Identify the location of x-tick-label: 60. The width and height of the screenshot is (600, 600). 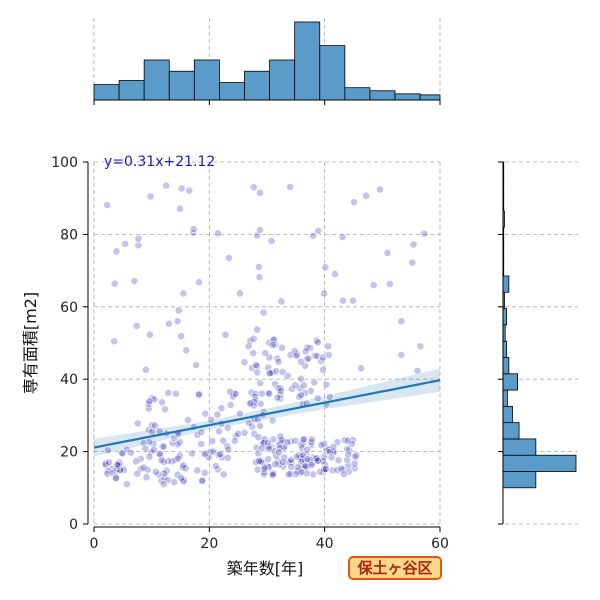
(440, 544).